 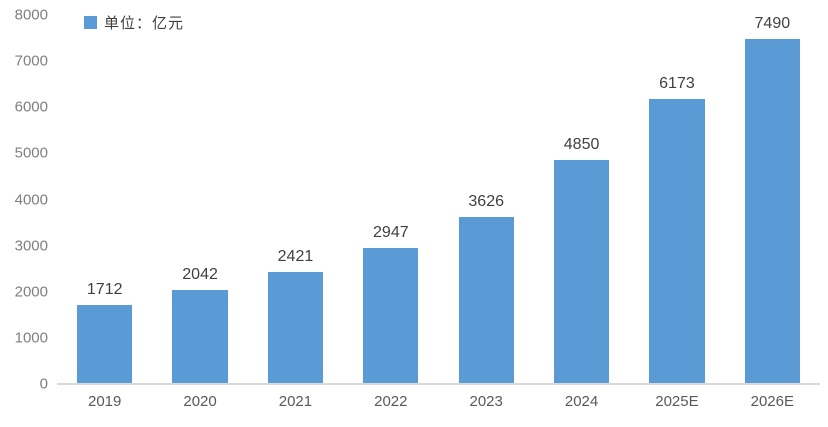 What do you see at coordinates (772, 401) in the screenshot?
I see `x-tick-label-2026E: 2026E` at bounding box center [772, 401].